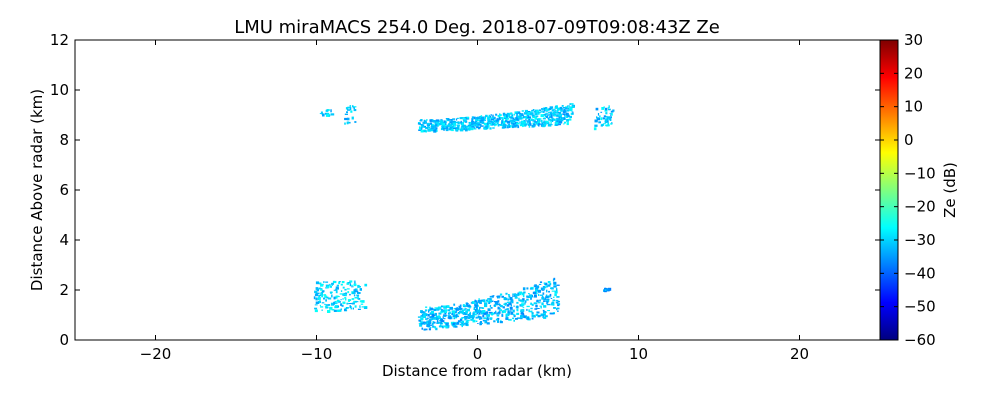 This screenshot has width=1000, height=400. Describe the element at coordinates (64, 240) in the screenshot. I see `y-tick-label: 4` at that location.